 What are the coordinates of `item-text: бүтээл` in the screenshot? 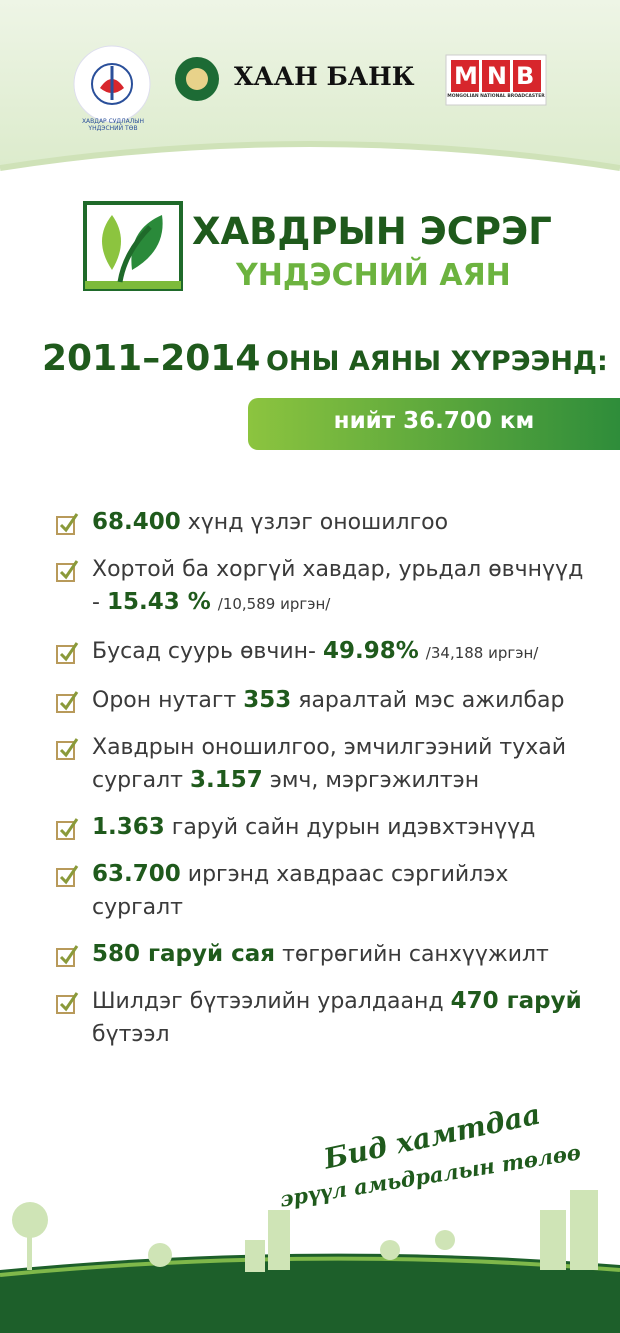 It's located at (131, 1034).